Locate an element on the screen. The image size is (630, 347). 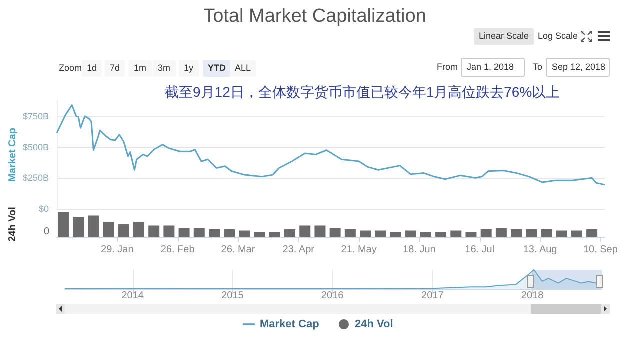
text: 1y is located at coordinates (189, 68).